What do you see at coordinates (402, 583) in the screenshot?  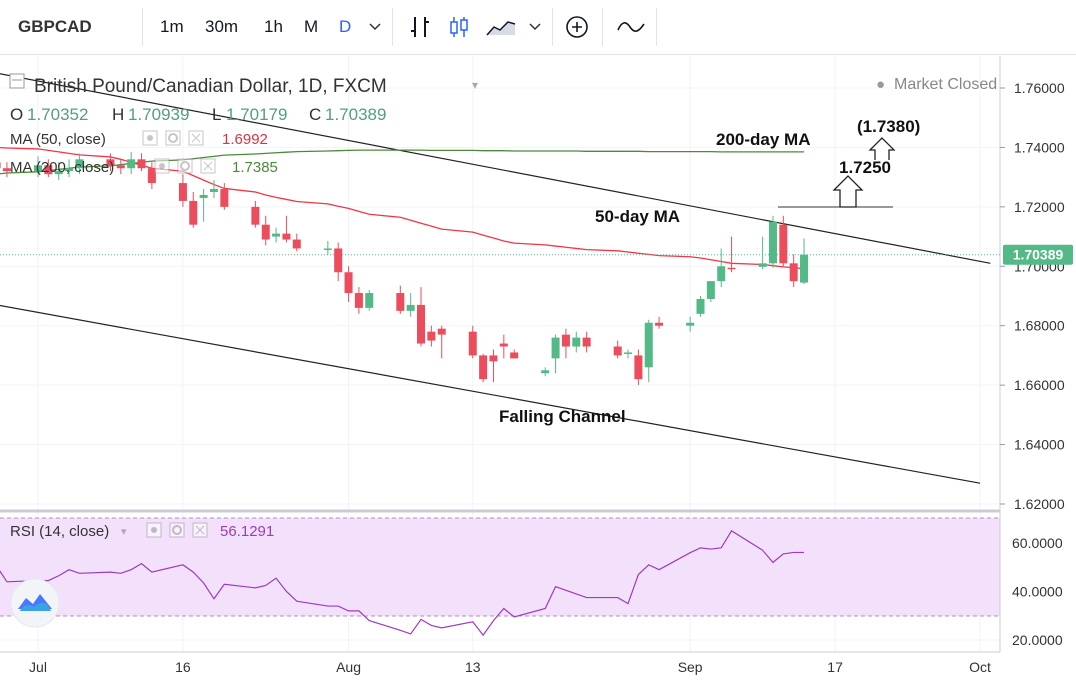 I see `rsi-line` at bounding box center [402, 583].